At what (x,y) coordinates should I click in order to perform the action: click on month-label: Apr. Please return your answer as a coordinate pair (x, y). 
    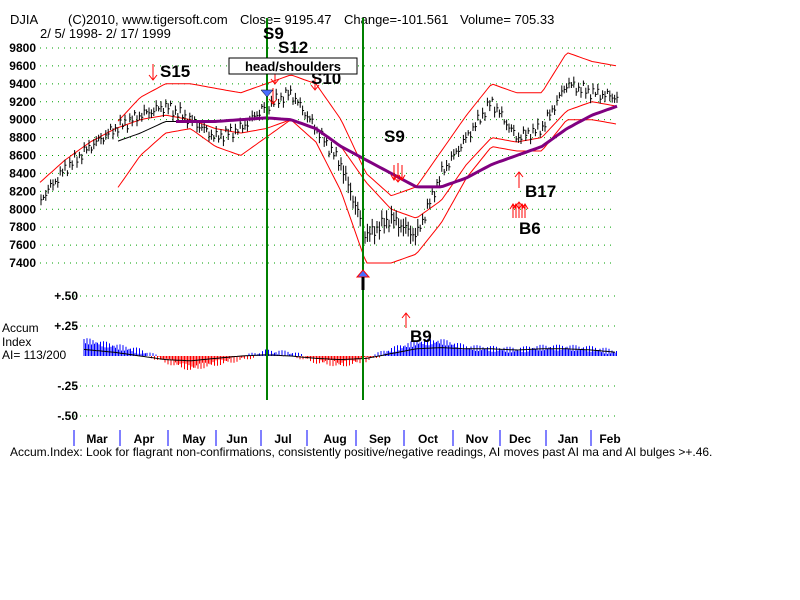
    Looking at the image, I should click on (144, 439).